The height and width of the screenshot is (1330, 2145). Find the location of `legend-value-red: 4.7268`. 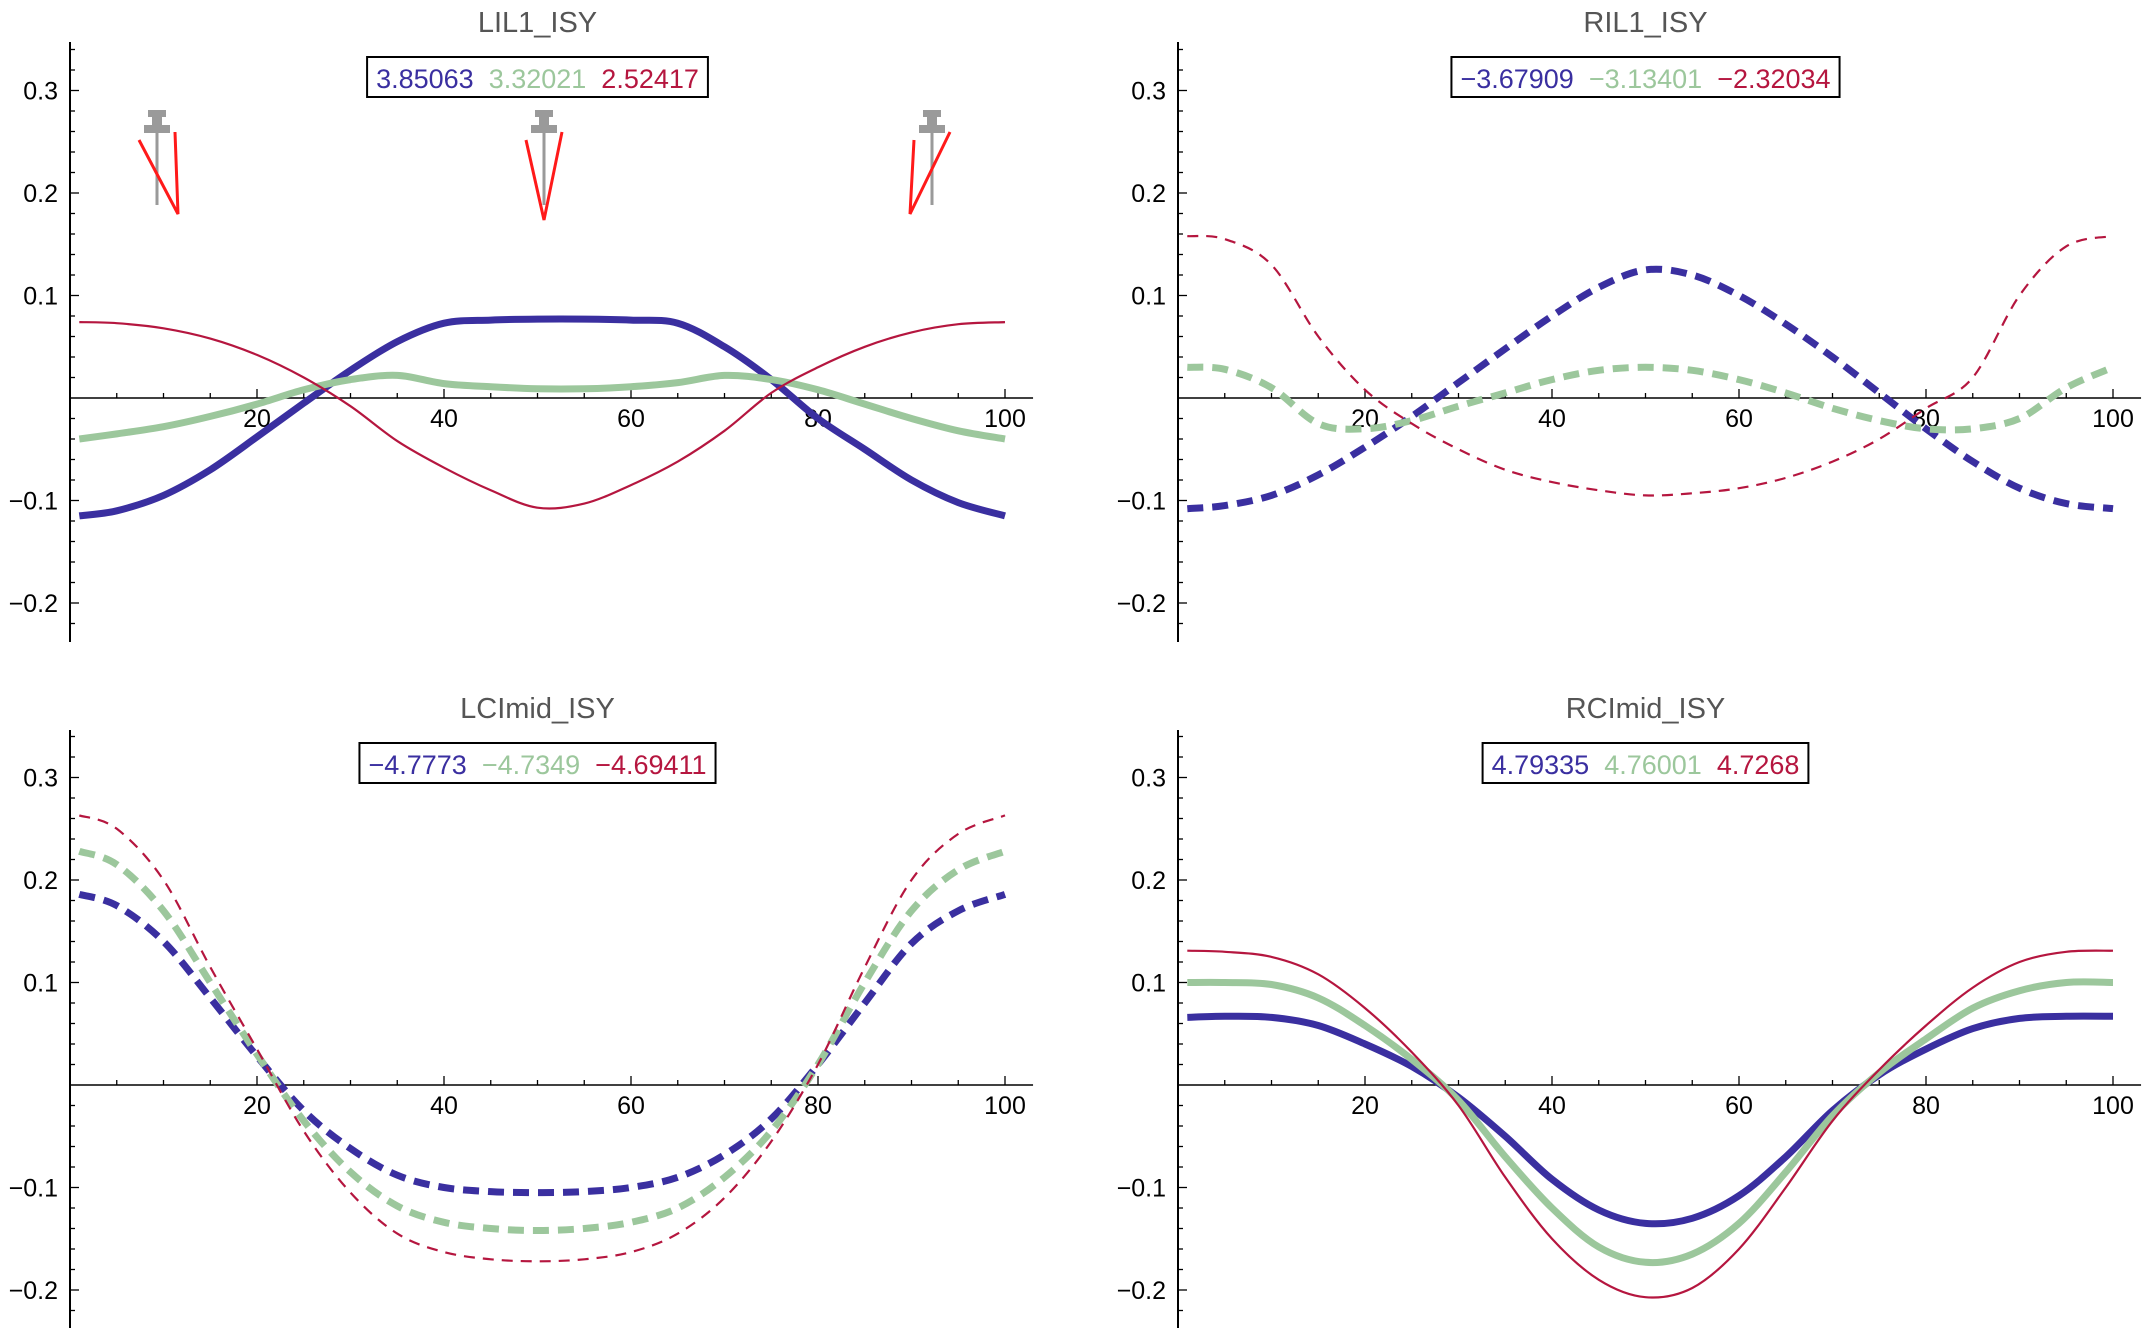

legend-value-red: 4.7268 is located at coordinates (1758, 765).